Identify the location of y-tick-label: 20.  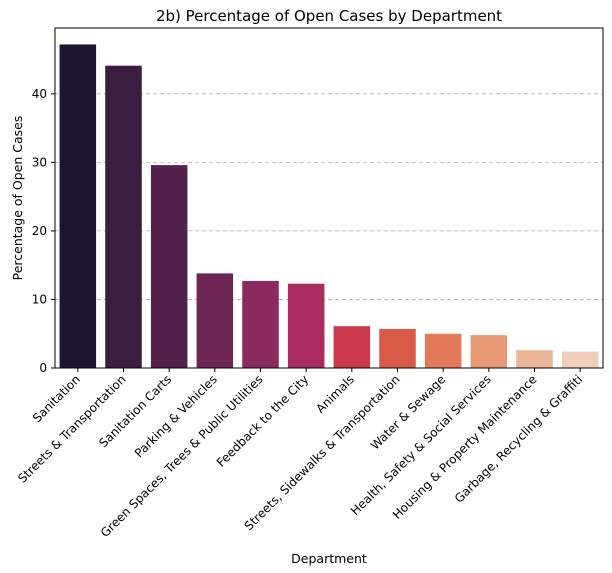
(39, 231).